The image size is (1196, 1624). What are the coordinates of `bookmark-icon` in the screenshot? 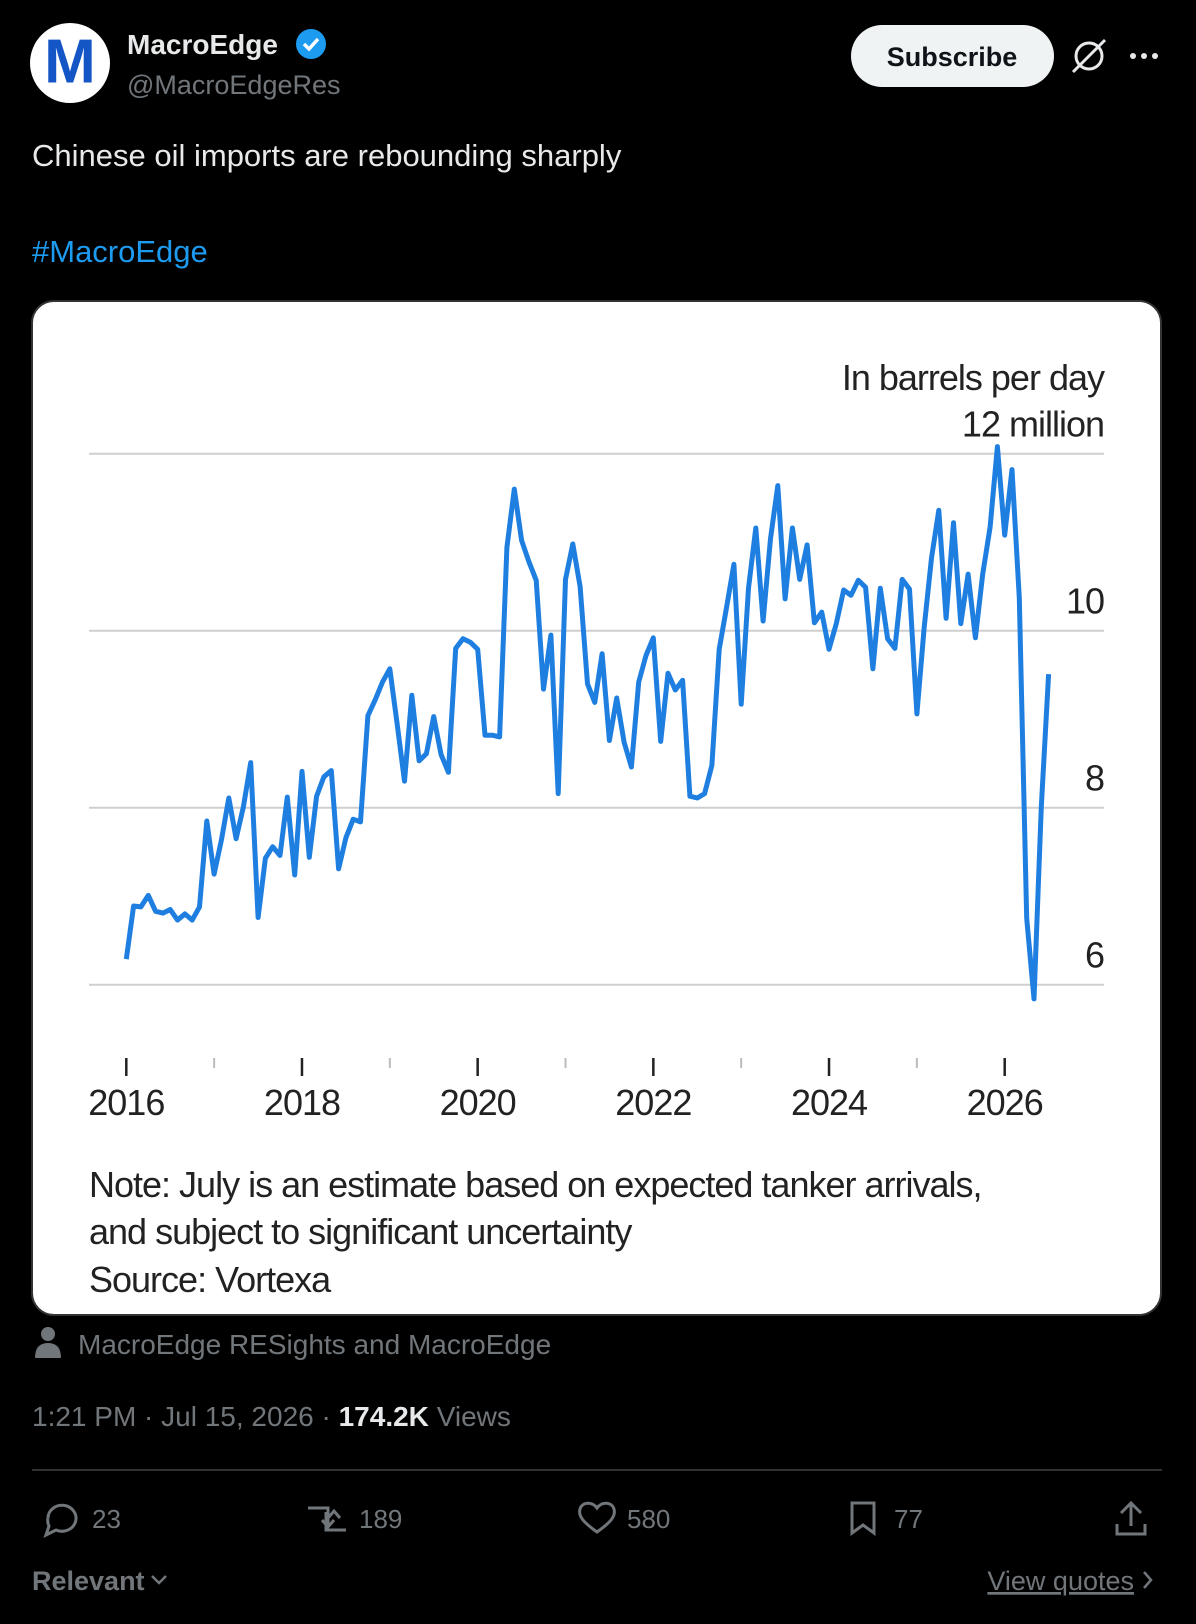 It's located at (863, 1518).